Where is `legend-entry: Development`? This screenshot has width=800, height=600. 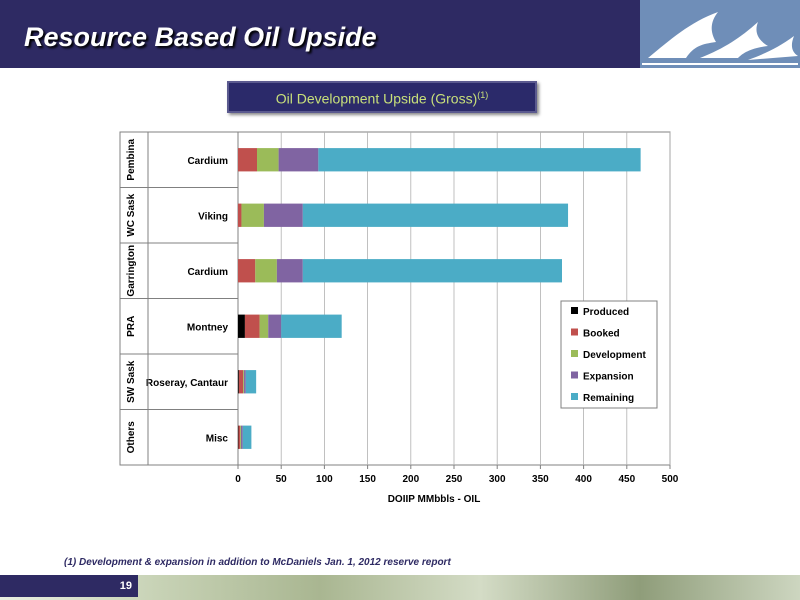 legend-entry: Development is located at coordinates (614, 355).